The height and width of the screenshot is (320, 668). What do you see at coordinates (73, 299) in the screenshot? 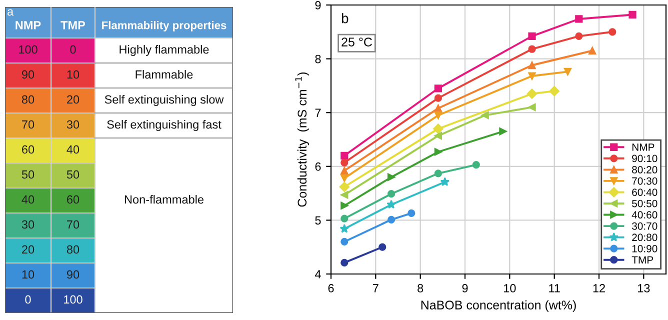
I see `data-label: 100` at bounding box center [73, 299].